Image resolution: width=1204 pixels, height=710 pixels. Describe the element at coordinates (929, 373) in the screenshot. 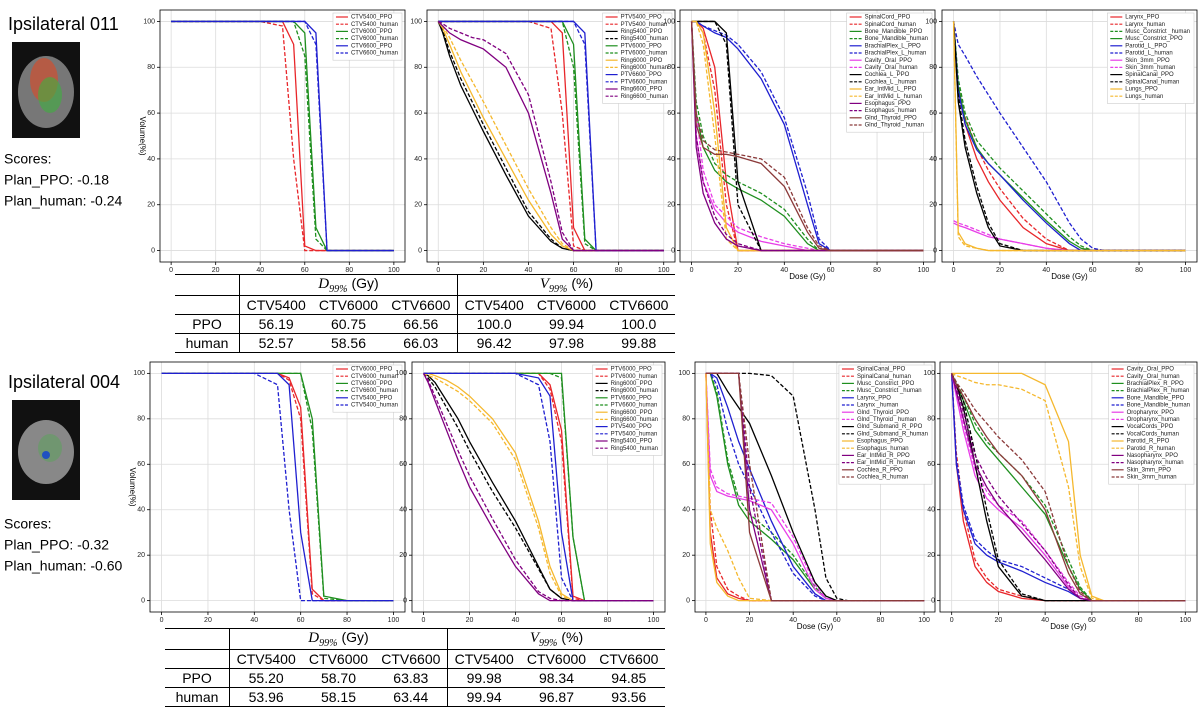

I see `y-tick-label: 100` at that location.